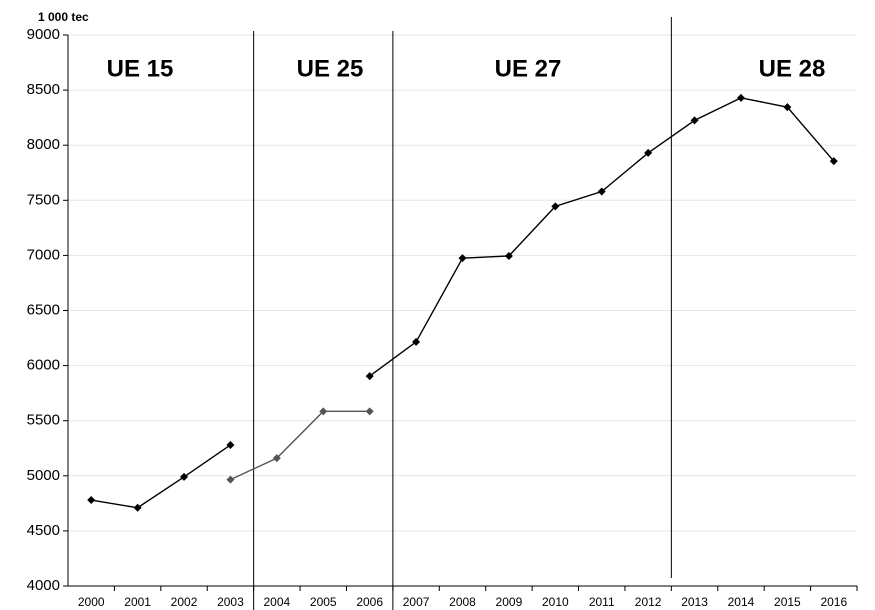 Image resolution: width=875 pixels, height=610 pixels. I want to click on x-tick-label: 2009, so click(509, 602).